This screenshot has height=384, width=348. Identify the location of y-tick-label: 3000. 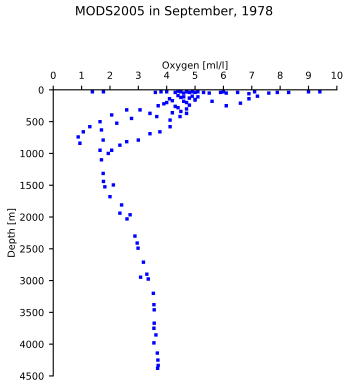
(32, 280).